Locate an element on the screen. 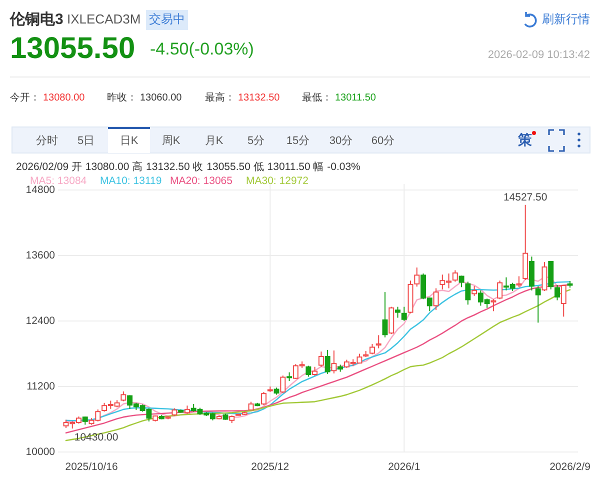 The height and width of the screenshot is (491, 600). text: 2026/02/09 开 13080.00 高 13132.50 收 13055.50 低 13011.50 幅 -0.03% is located at coordinates (188, 166).